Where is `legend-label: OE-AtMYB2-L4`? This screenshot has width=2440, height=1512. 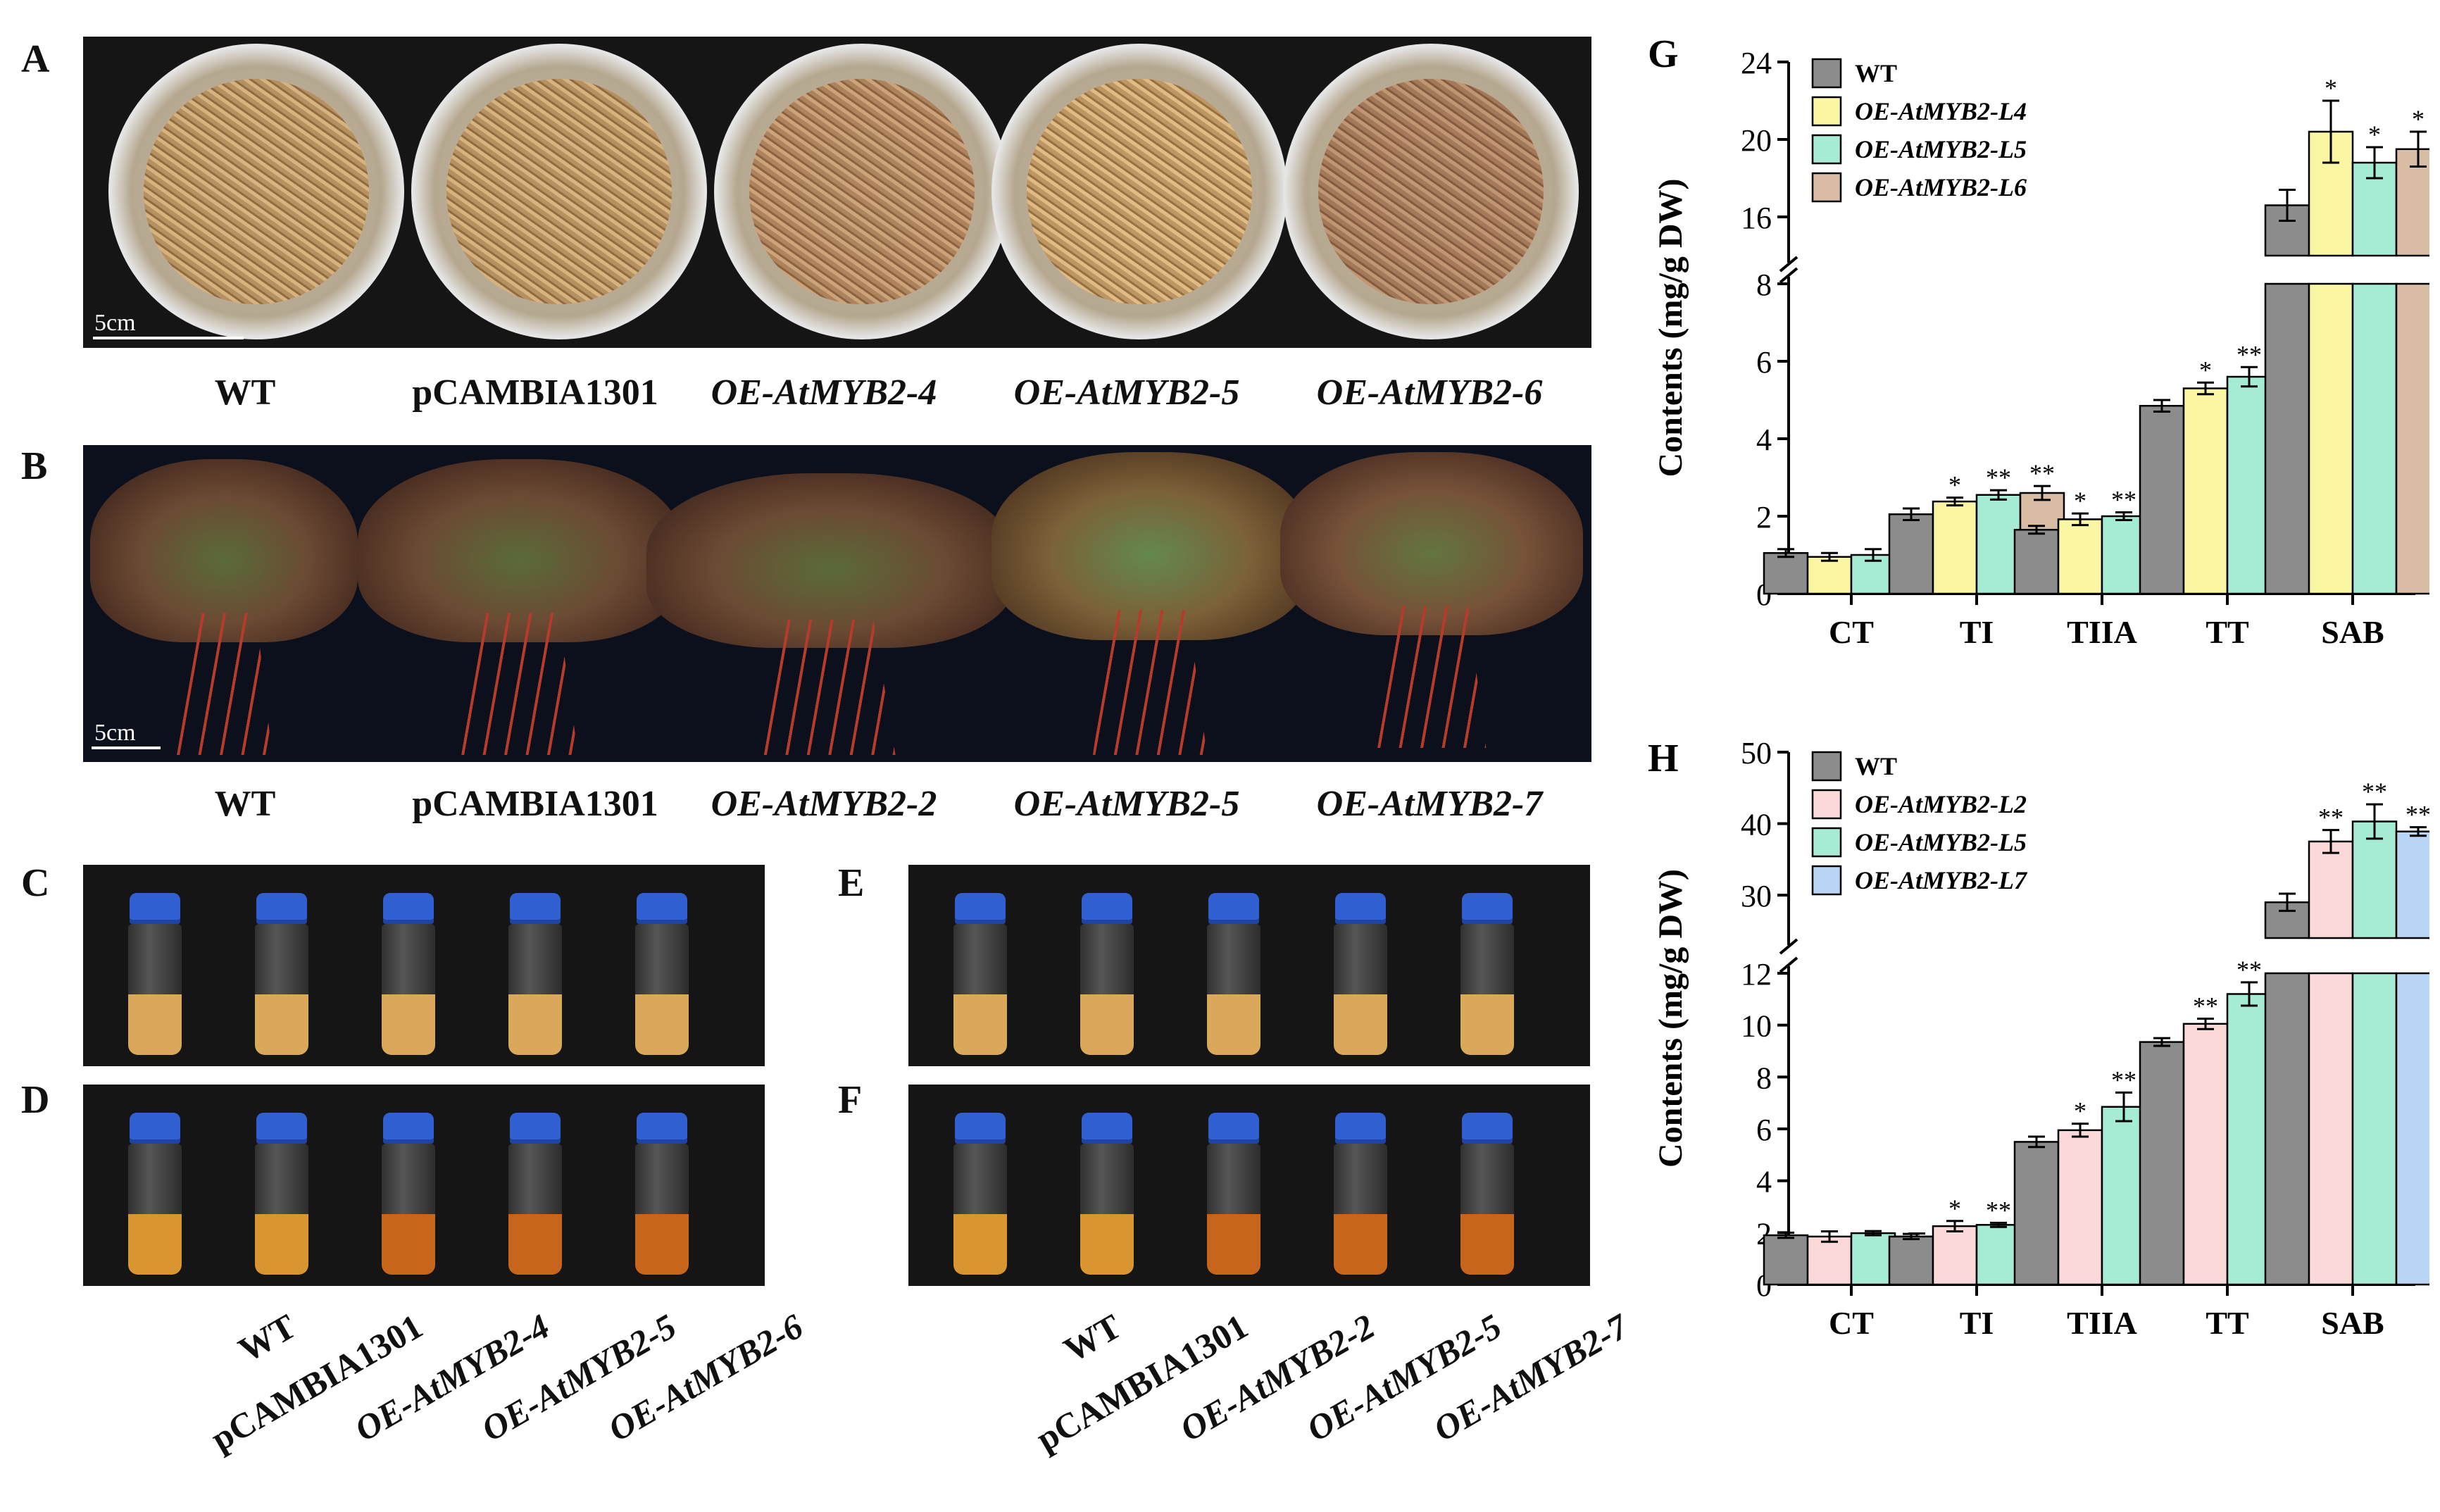 legend-label: OE-AtMYB2-L4 is located at coordinates (1941, 111).